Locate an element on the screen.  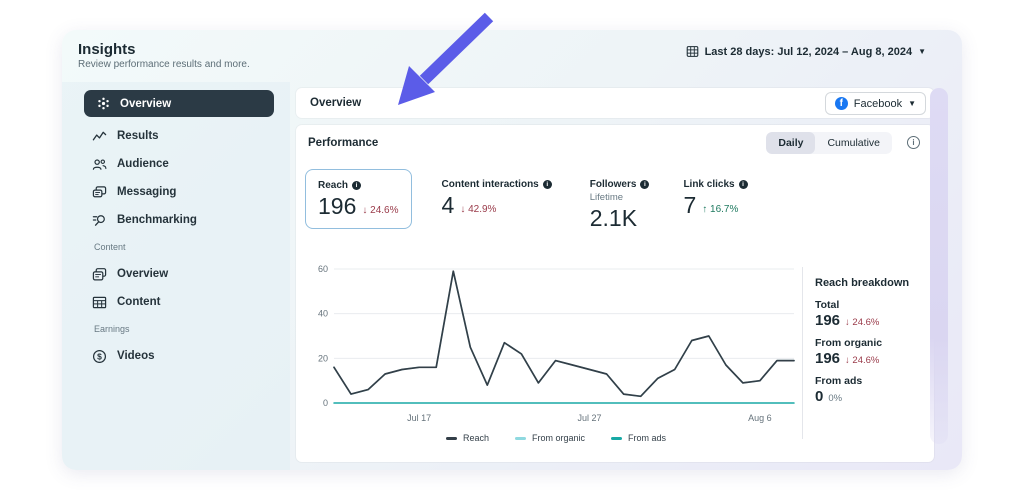
svg-text: 60 is located at coordinates (323, 269).